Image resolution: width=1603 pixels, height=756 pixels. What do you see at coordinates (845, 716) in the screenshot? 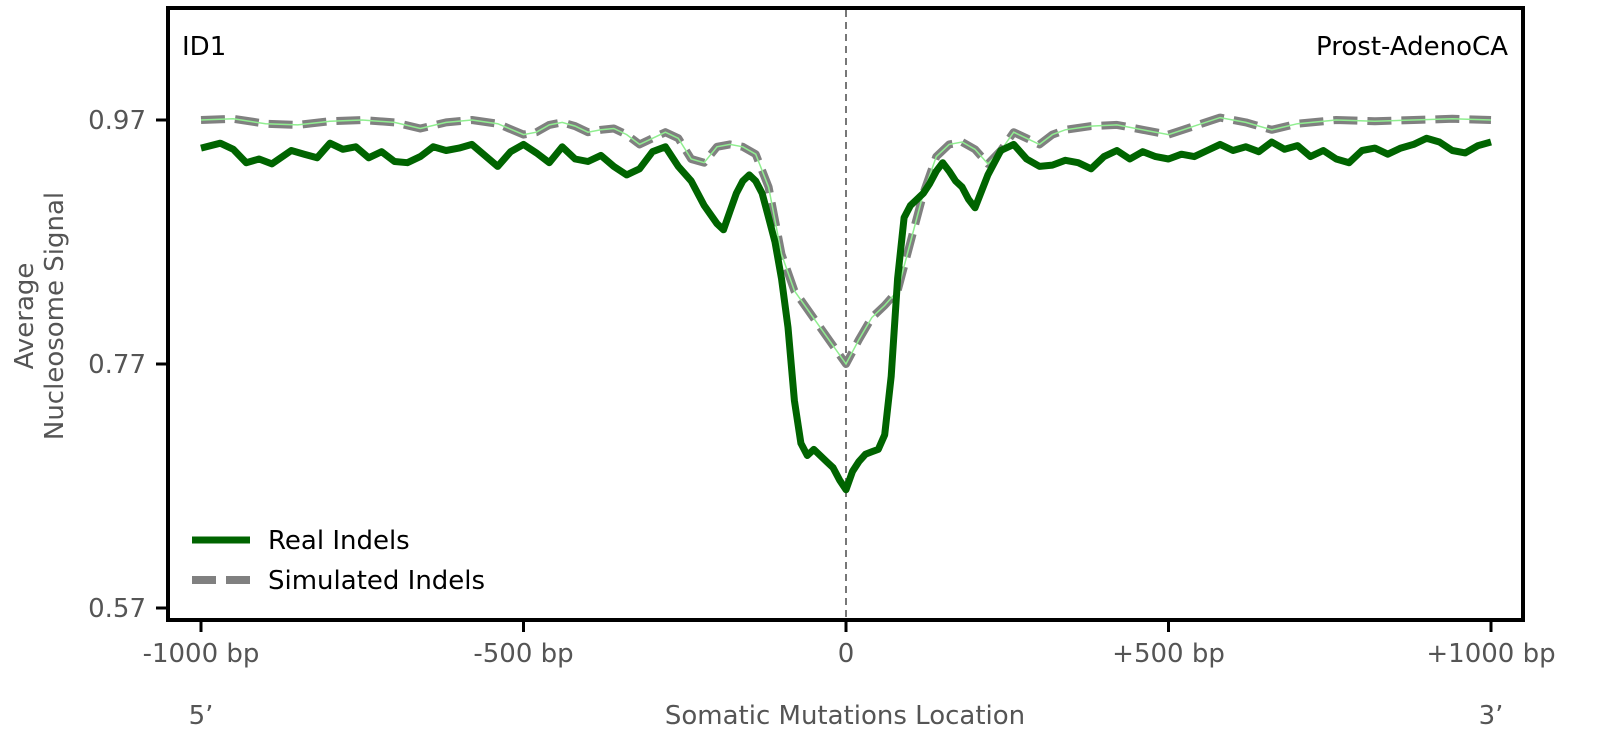
I see `x-axis-title: Somatic Mutations Location` at bounding box center [845, 716].